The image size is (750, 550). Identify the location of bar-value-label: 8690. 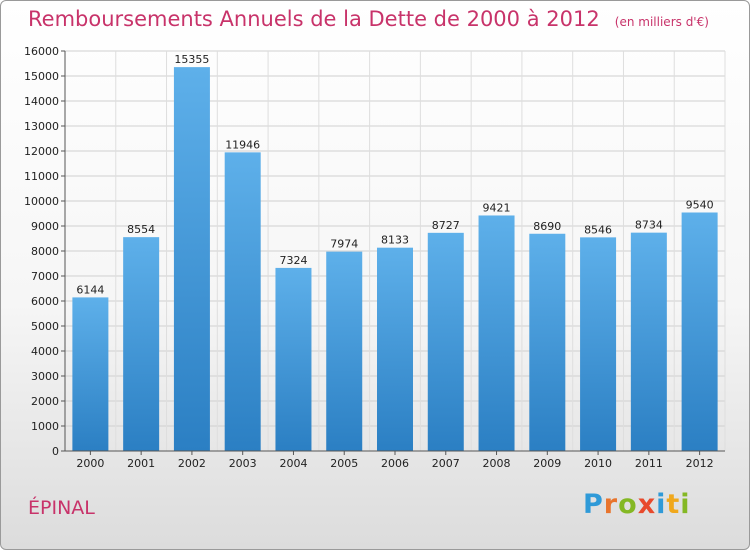
(547, 226).